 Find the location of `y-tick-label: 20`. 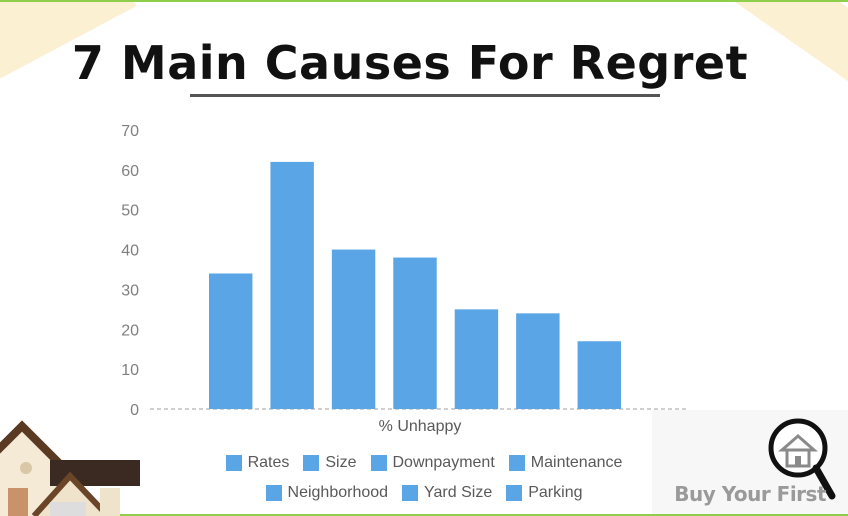

y-tick-label: 20 is located at coordinates (130, 330).